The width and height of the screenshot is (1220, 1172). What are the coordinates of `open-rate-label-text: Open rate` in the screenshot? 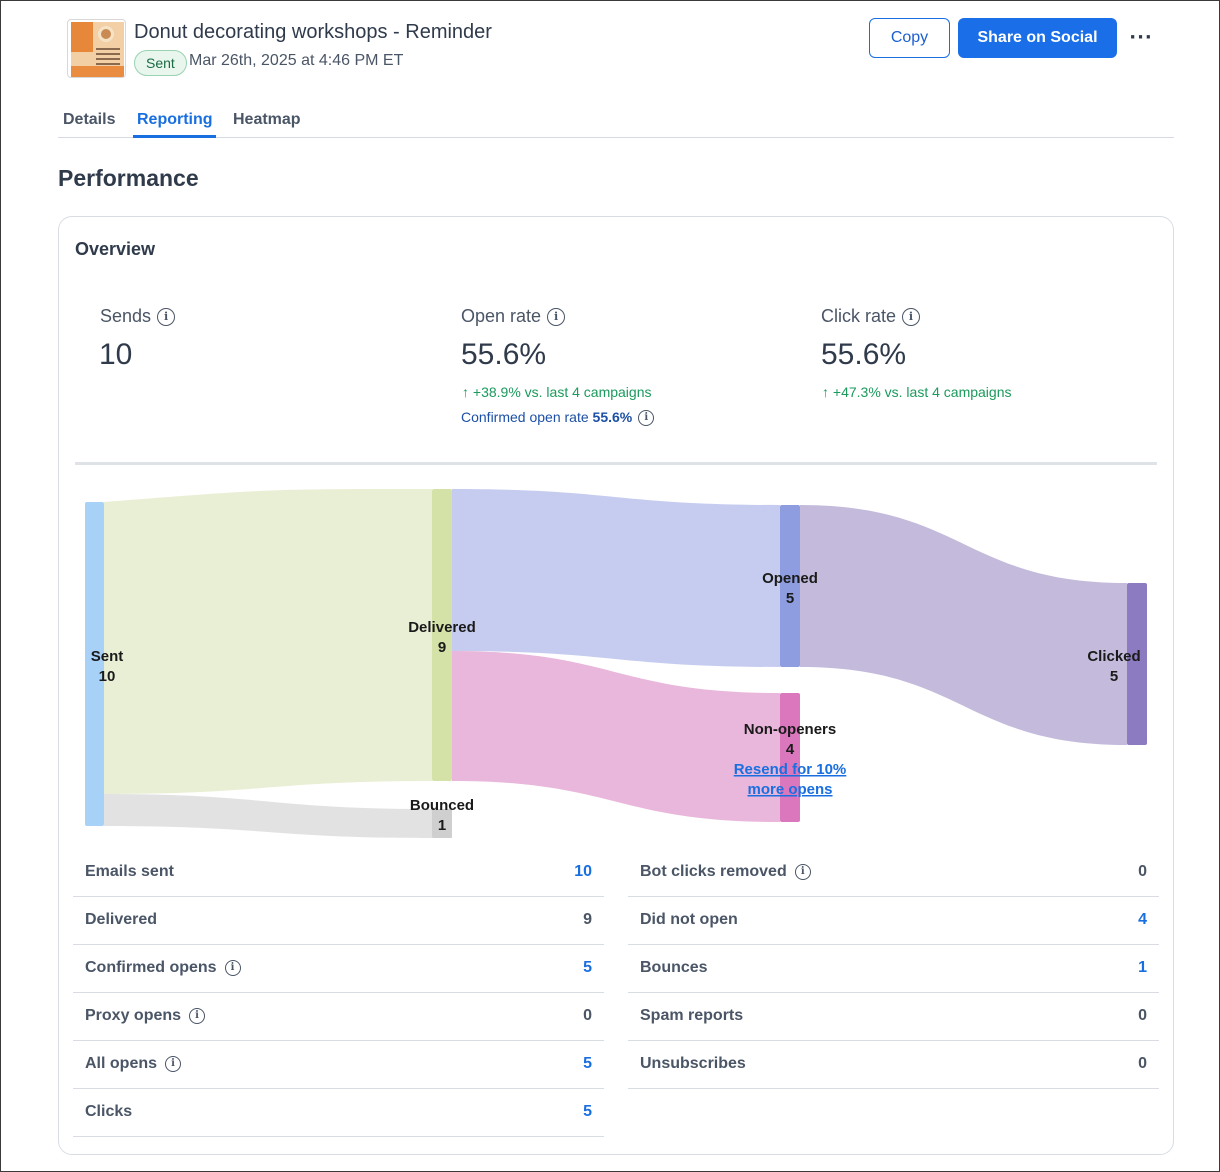 It's located at (501, 316).